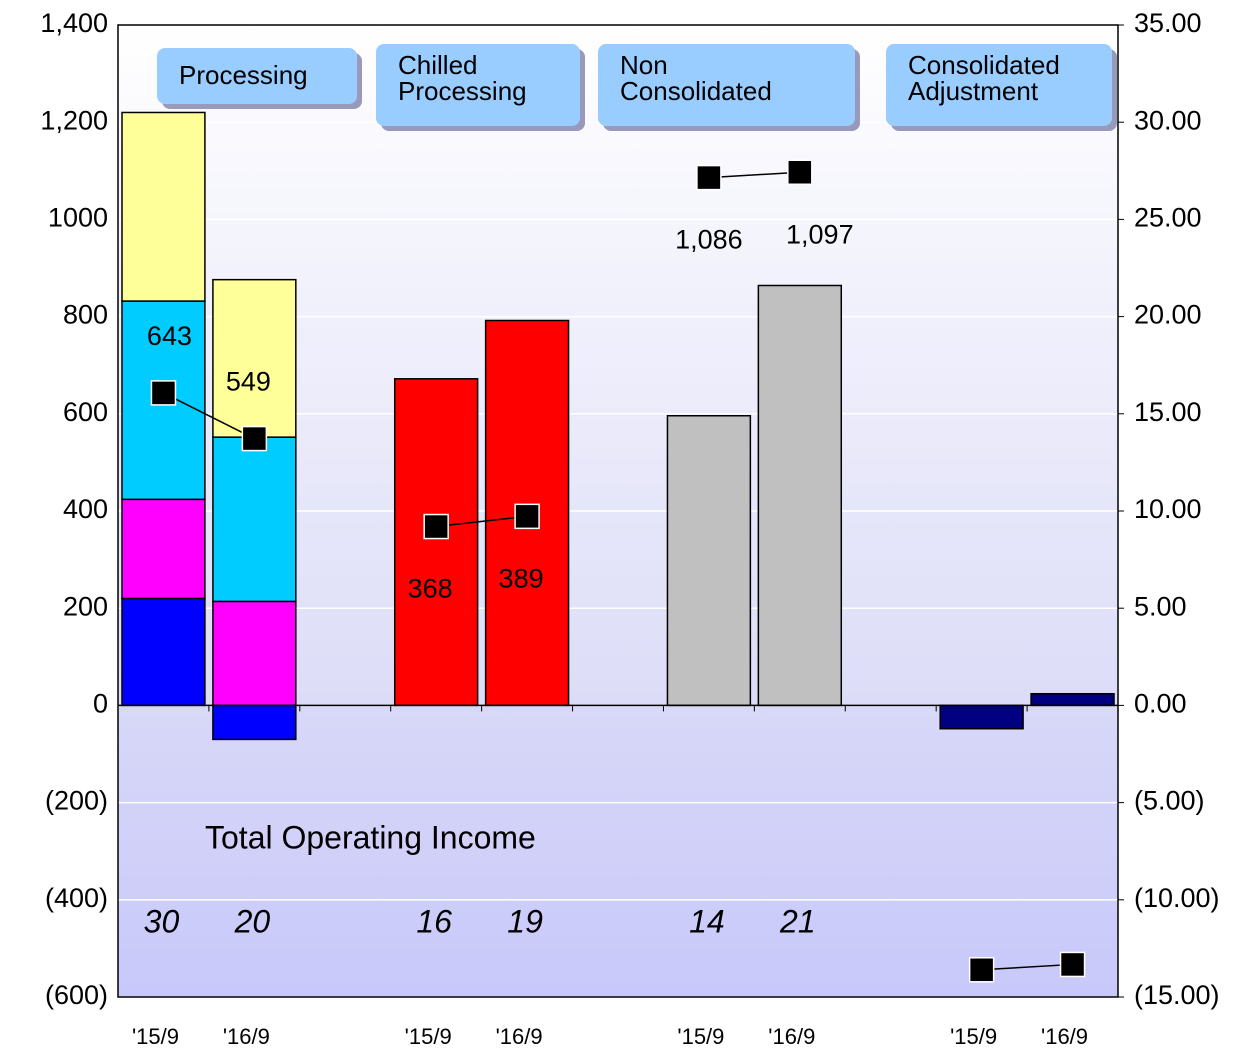  I want to click on total-label: 14, so click(707, 921).